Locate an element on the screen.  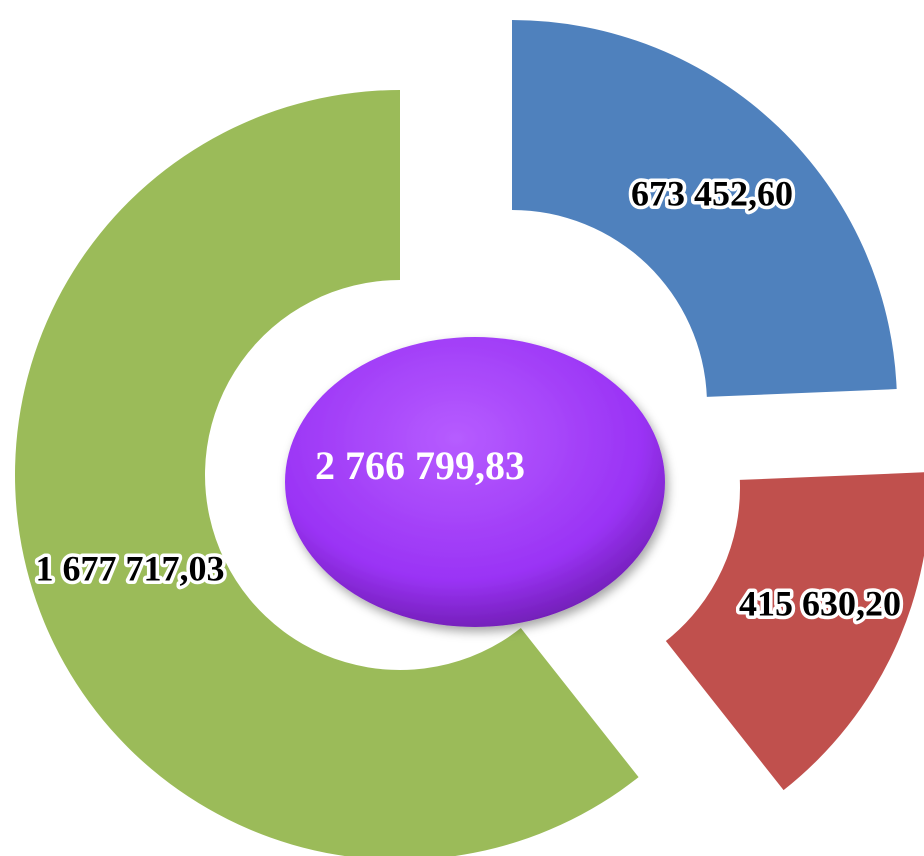
segment-label: 673 452,60 is located at coordinates (712, 193).